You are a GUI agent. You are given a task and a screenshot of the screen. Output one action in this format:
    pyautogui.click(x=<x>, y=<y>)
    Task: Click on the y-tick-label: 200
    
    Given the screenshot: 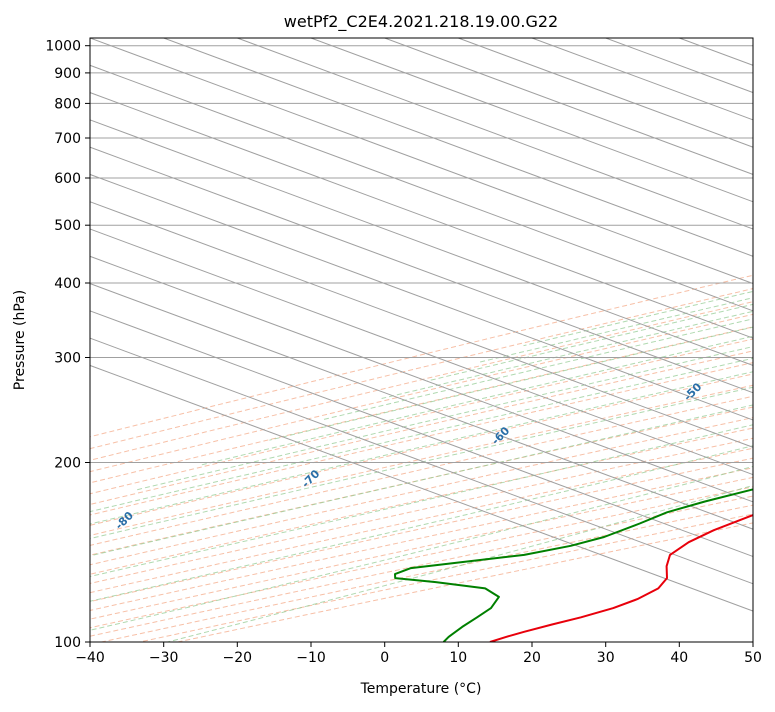 What is the action you would take?
    pyautogui.click(x=67, y=464)
    